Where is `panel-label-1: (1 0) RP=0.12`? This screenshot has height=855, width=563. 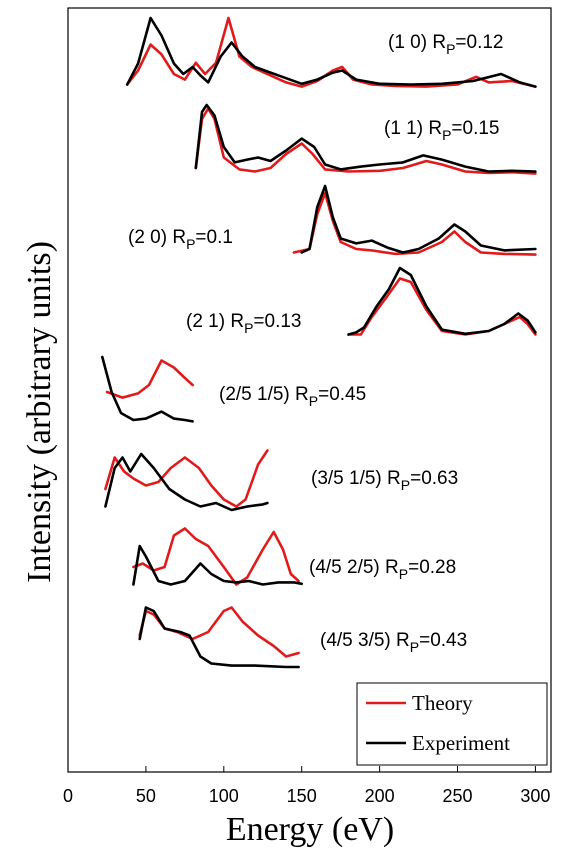
panel-label-1: (1 0) RP=0.12 is located at coordinates (446, 44).